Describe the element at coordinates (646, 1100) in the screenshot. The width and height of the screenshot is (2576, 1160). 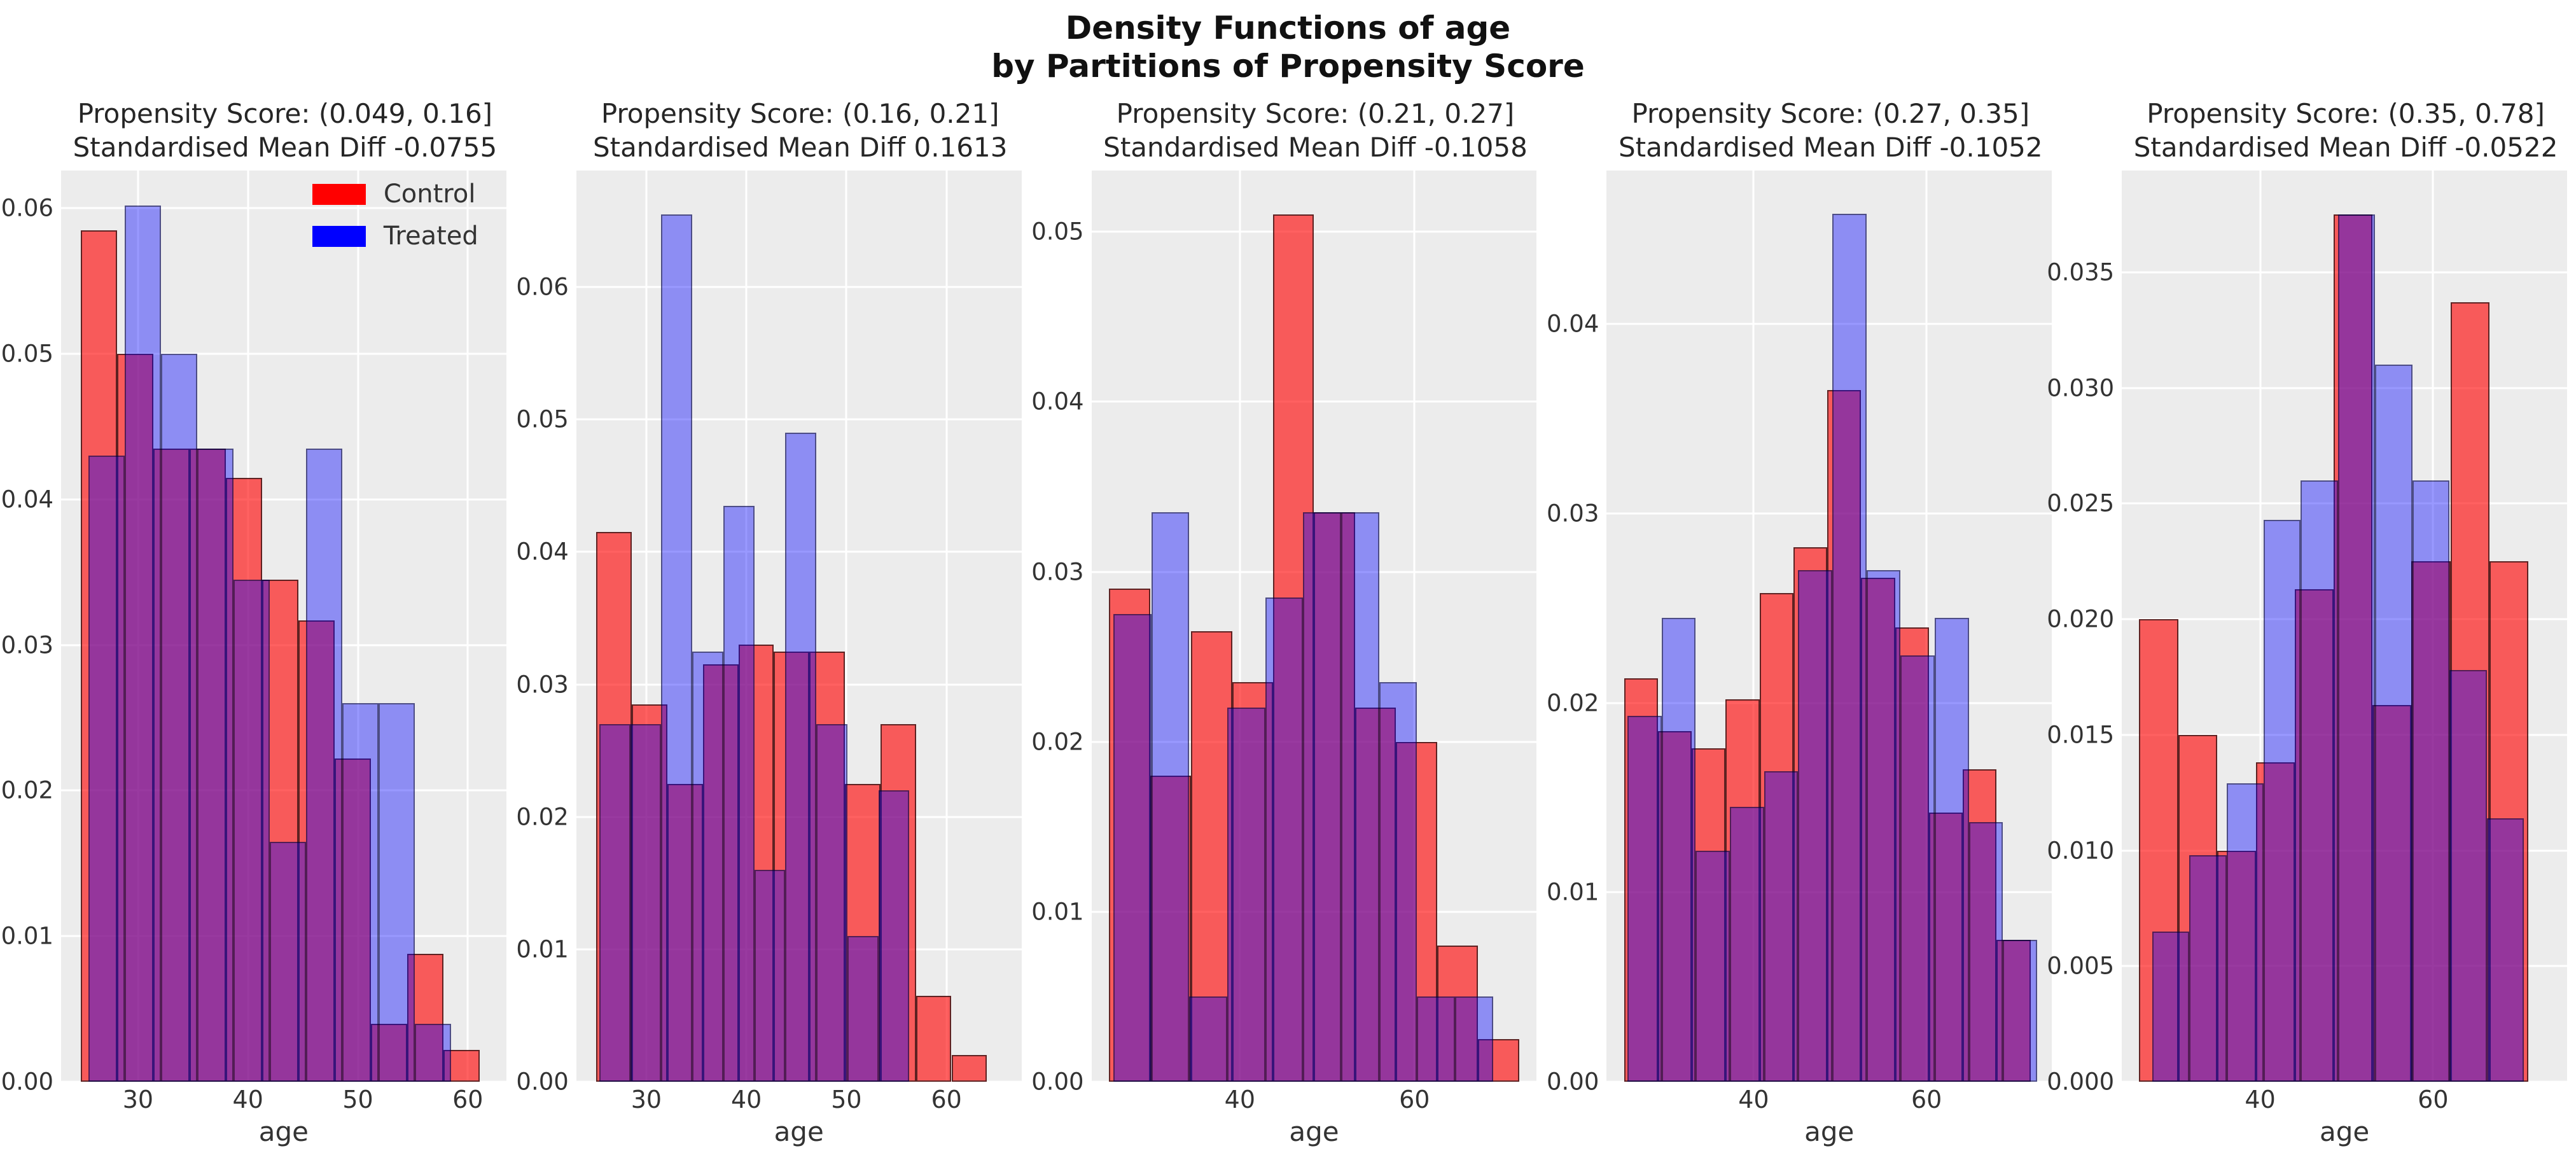
I see `x-tick-label: 30` at that location.